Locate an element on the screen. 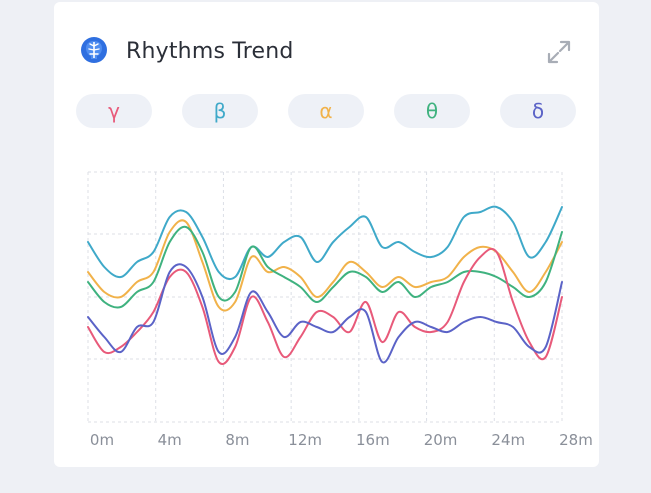 The image size is (651, 493). band-filter: γ β α θ δ is located at coordinates (326, 111).